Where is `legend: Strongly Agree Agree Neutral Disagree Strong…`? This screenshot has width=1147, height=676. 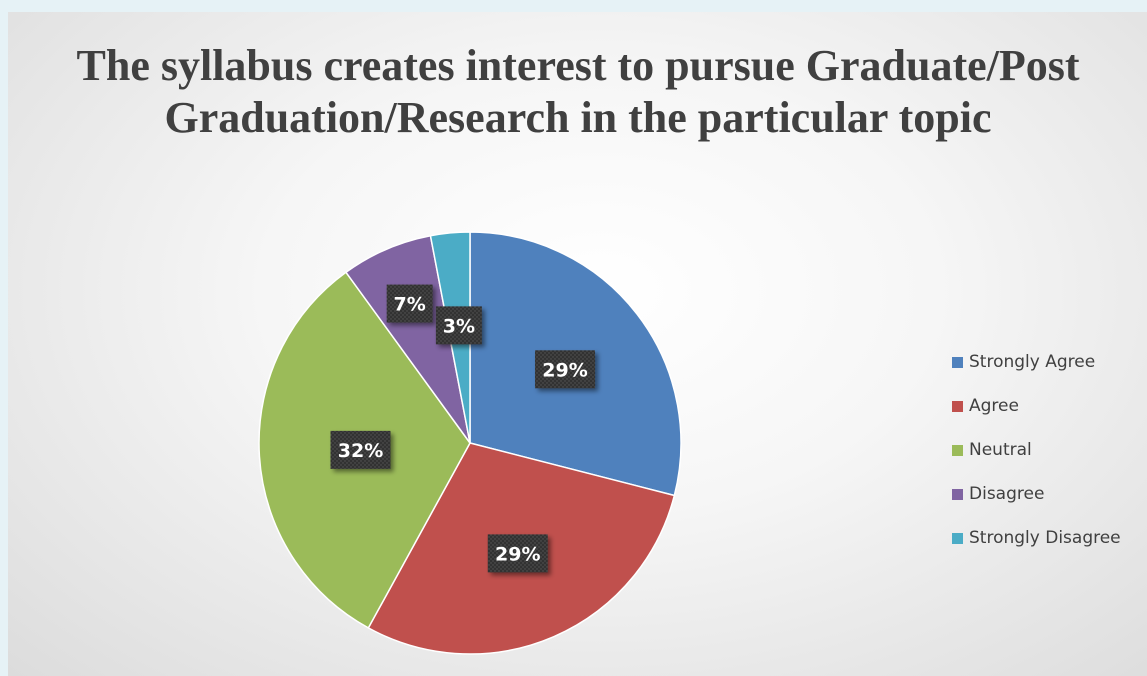 legend: Strongly Agree Agree Neutral Disagree Strong… is located at coordinates (1036, 450).